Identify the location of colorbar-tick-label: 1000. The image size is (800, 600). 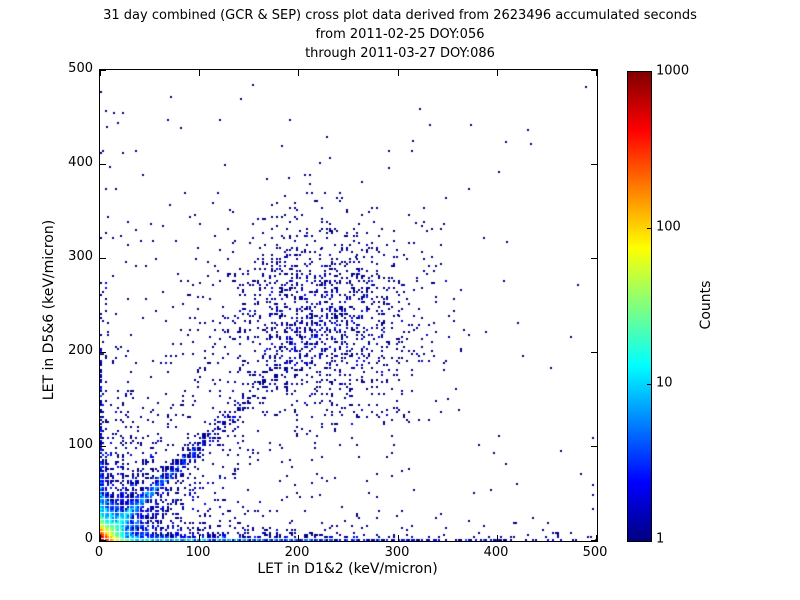
(673, 71).